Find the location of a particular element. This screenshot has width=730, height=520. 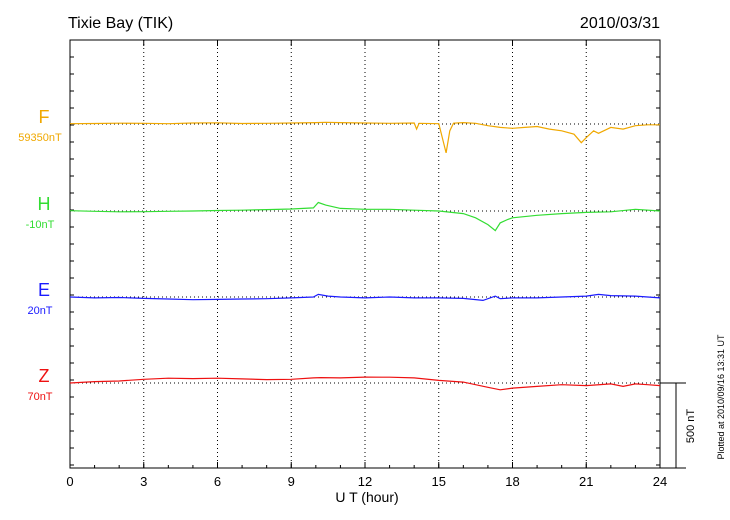

plotted-note: Plotted at 2010/09/16 13:31 UT is located at coordinates (721, 397).